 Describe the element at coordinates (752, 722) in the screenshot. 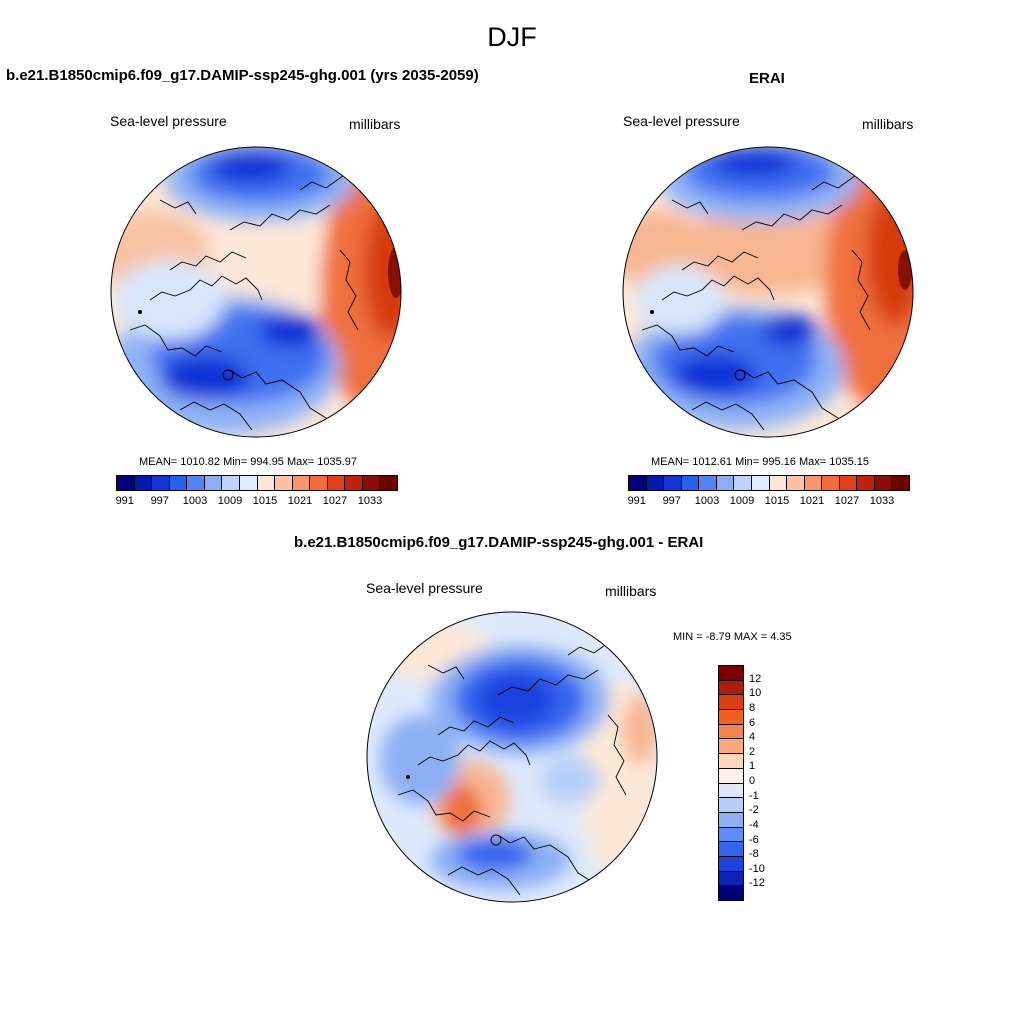

I see `colorbar-label: 6` at that location.